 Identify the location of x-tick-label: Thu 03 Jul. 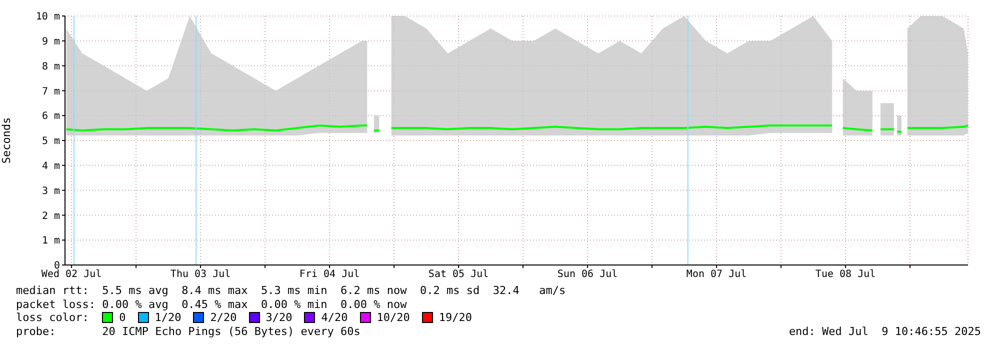
(200, 274).